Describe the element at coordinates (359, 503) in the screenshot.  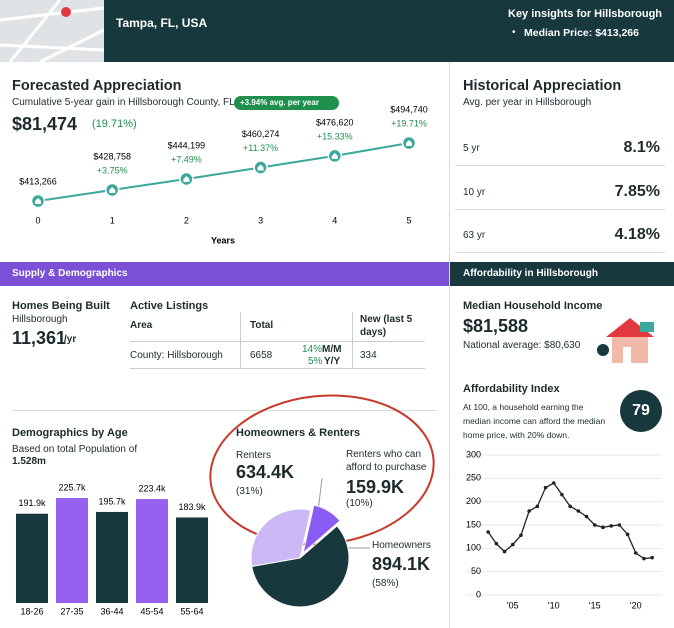
I see `pie-pct: (10%)` at that location.